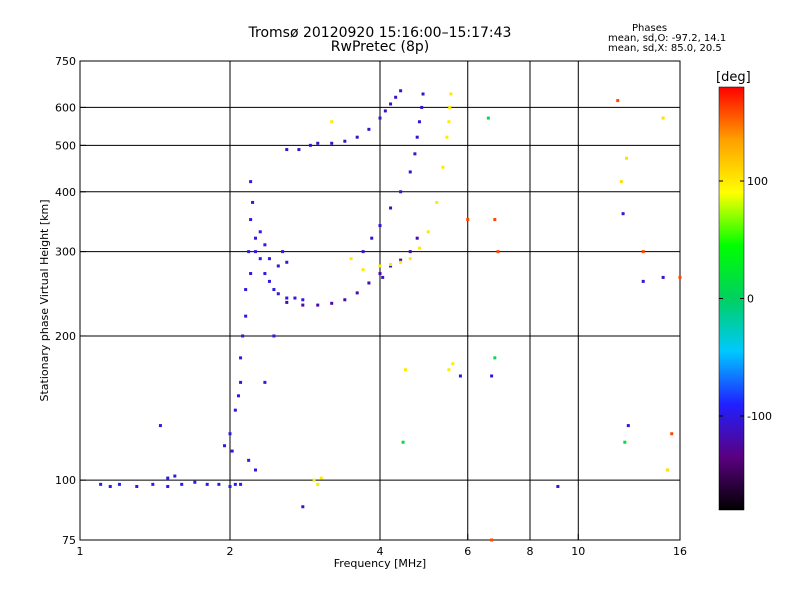 This screenshot has width=800, height=600. What do you see at coordinates (665, 48) in the screenshot?
I see `phases-x-stats: mean, sd,X: 85.0, 20.5` at bounding box center [665, 48].